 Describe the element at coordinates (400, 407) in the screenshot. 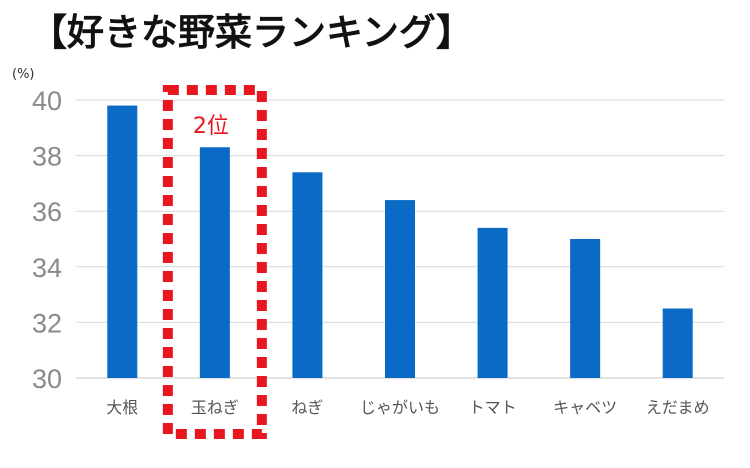

I see `category-label: じゃがいも` at that location.